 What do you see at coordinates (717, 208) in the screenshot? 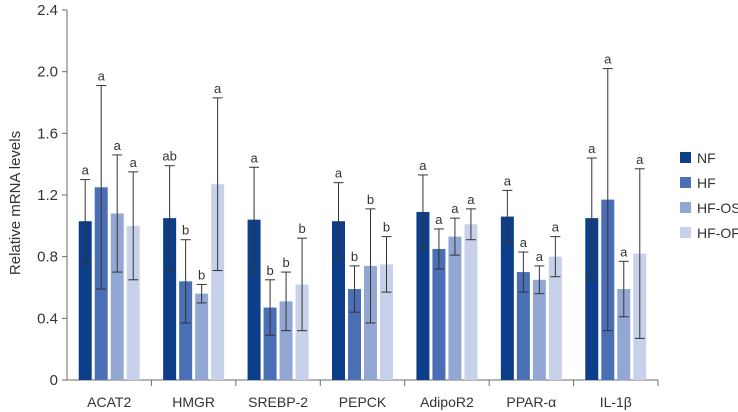
I see `legend-label: HF-OS` at bounding box center [717, 208].